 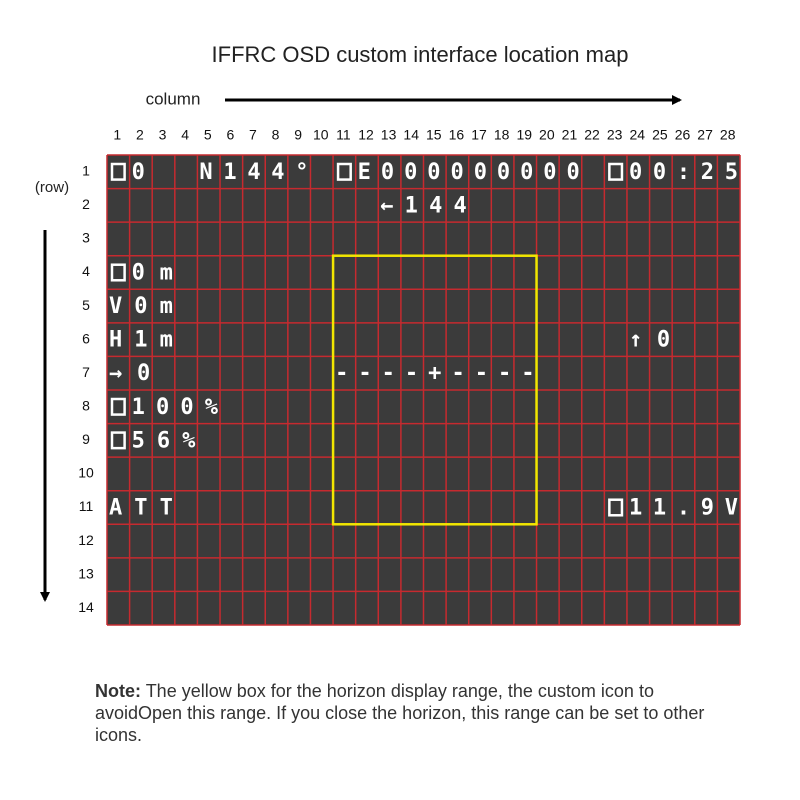 I want to click on column-number: 10, so click(x=321, y=135).